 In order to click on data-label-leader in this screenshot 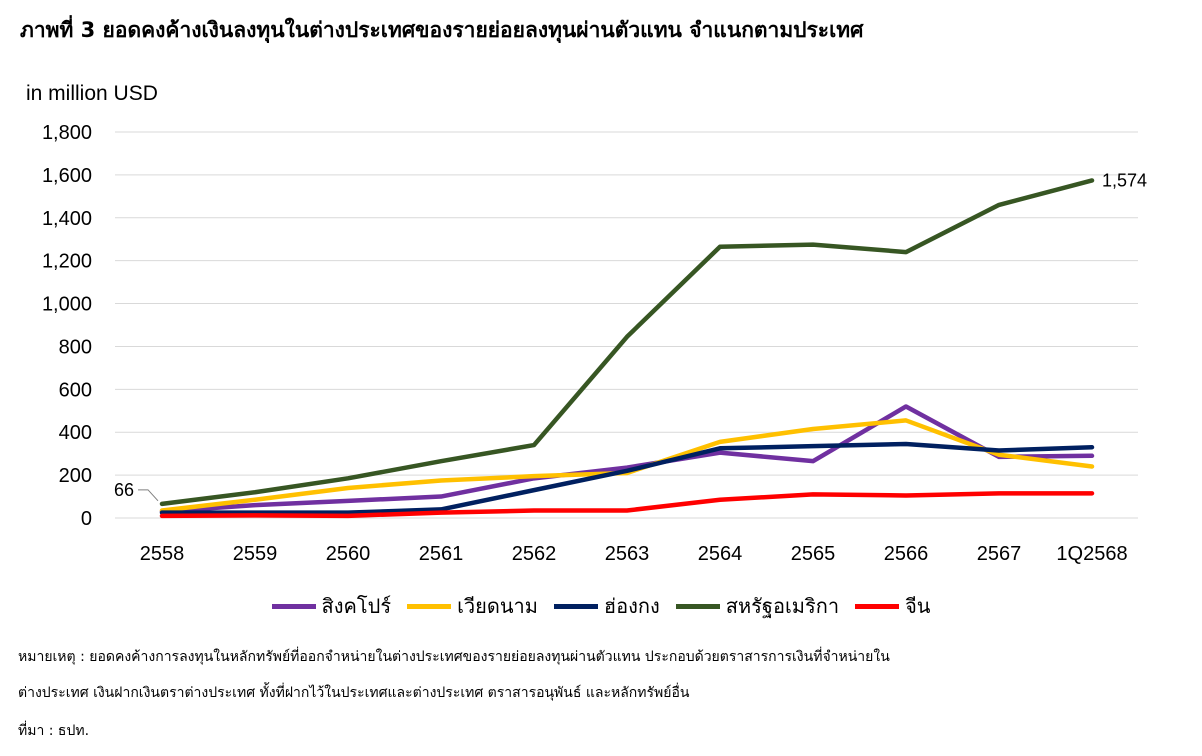, I will do `click(148, 495)`.